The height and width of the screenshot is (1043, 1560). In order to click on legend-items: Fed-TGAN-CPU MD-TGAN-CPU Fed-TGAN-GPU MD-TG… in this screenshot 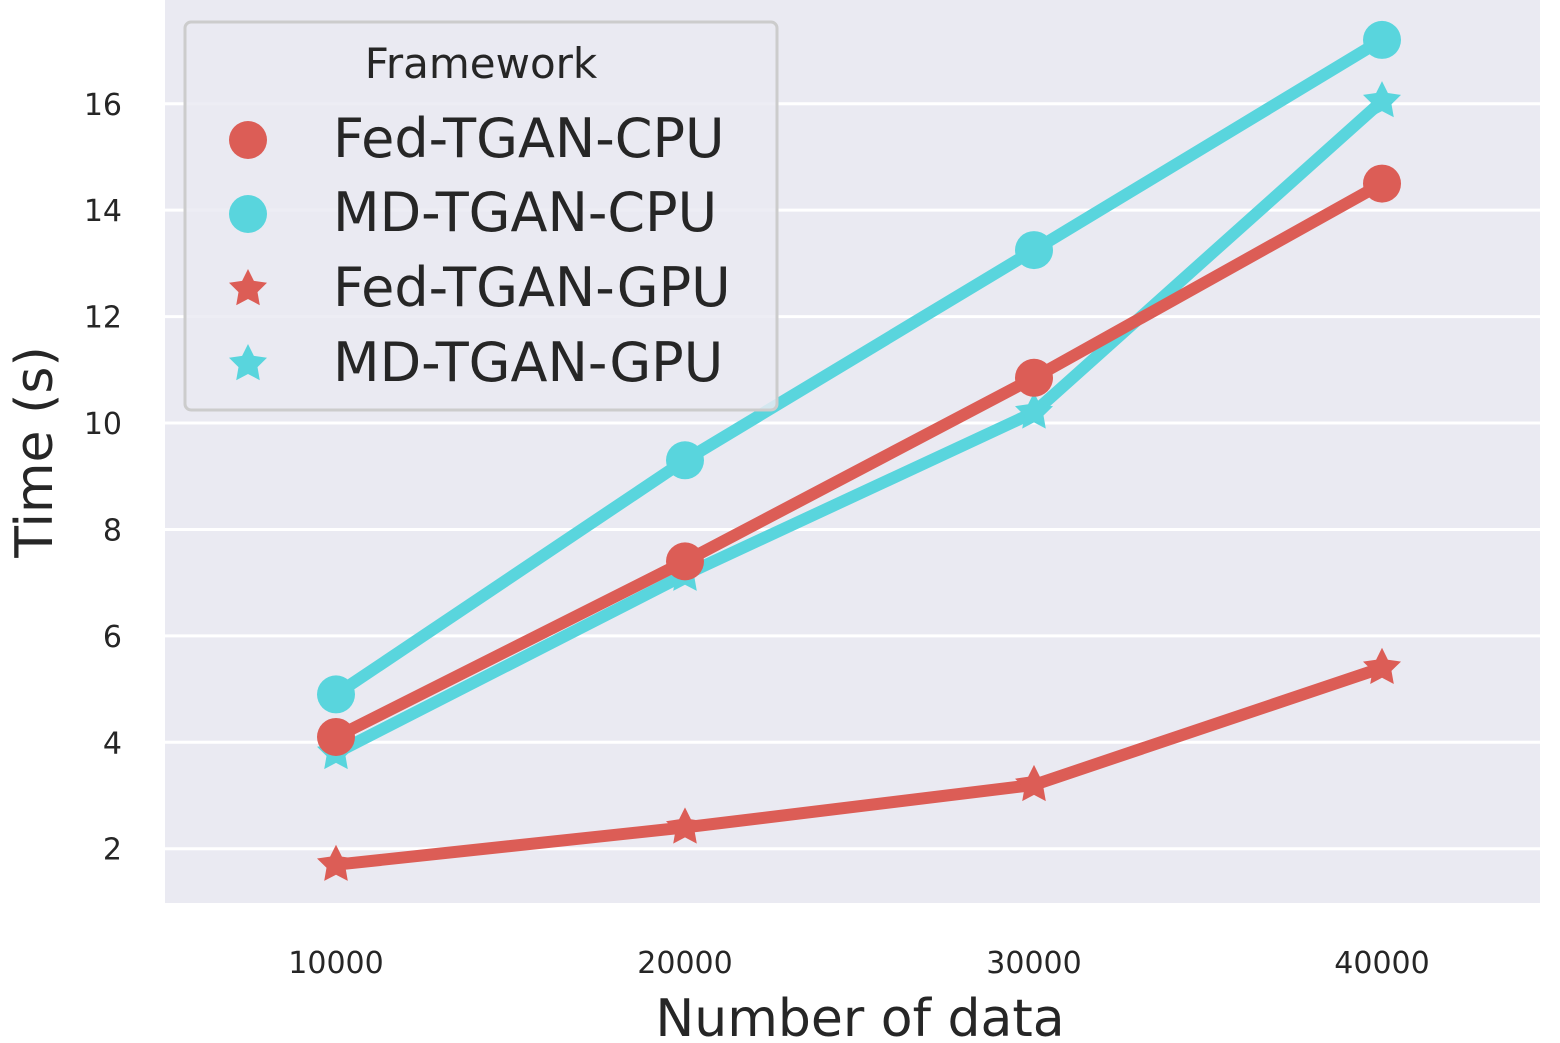, I will do `click(480, 250)`.